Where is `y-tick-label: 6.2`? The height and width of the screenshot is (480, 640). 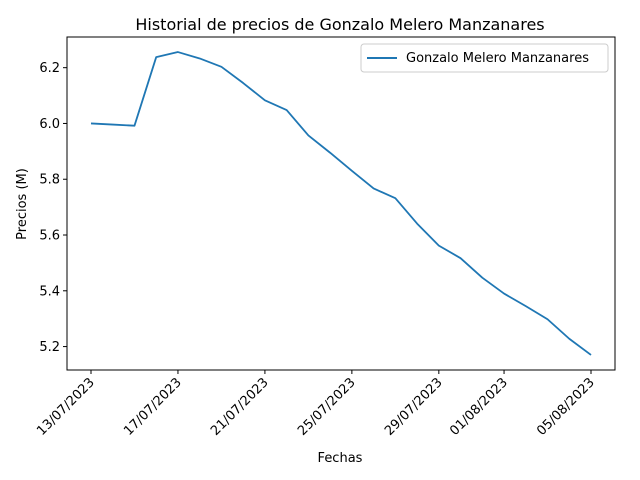
y-tick-label: 6.2 is located at coordinates (49, 68).